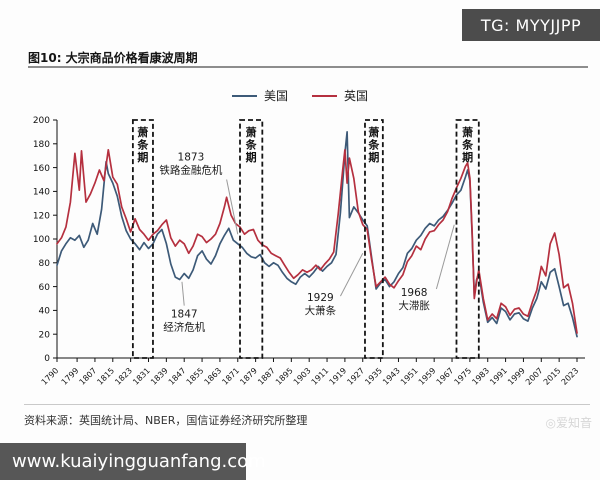 The width and height of the screenshot is (600, 480). I want to click on svg-text: 200, so click(41, 121).